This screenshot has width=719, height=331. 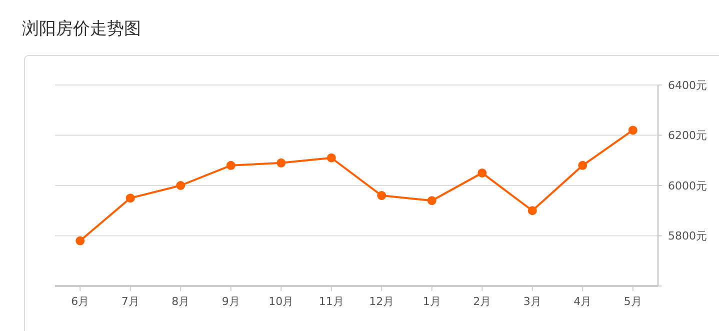 What do you see at coordinates (633, 301) in the screenshot?
I see `x-tick-label: 5月` at bounding box center [633, 301].